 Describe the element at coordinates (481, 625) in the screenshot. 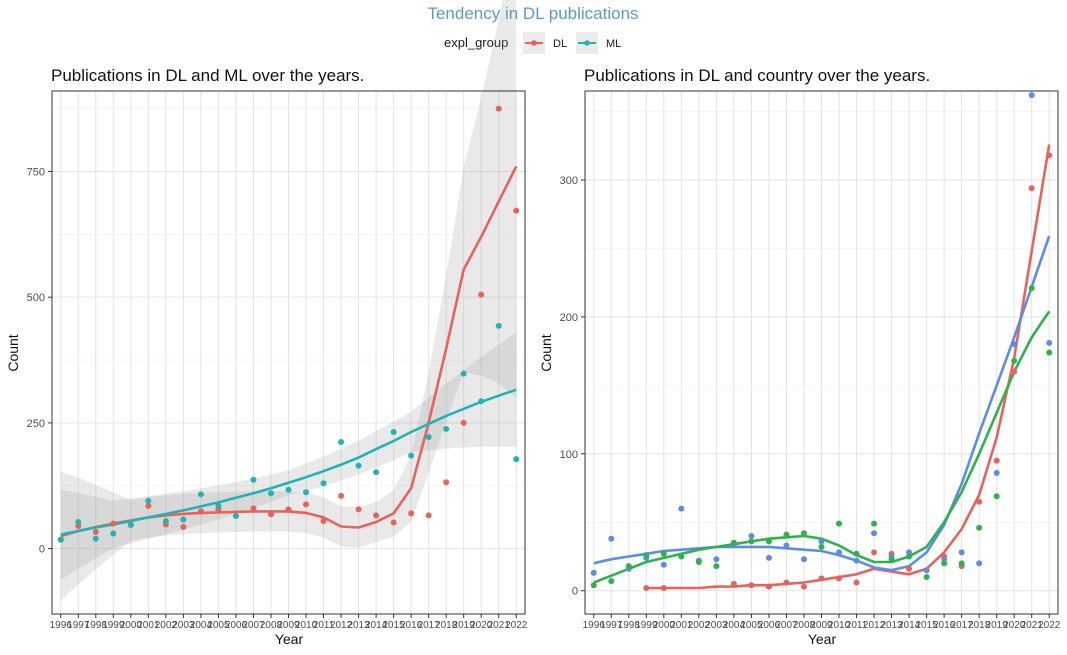

I see `x-tick-label: 2020` at that location.